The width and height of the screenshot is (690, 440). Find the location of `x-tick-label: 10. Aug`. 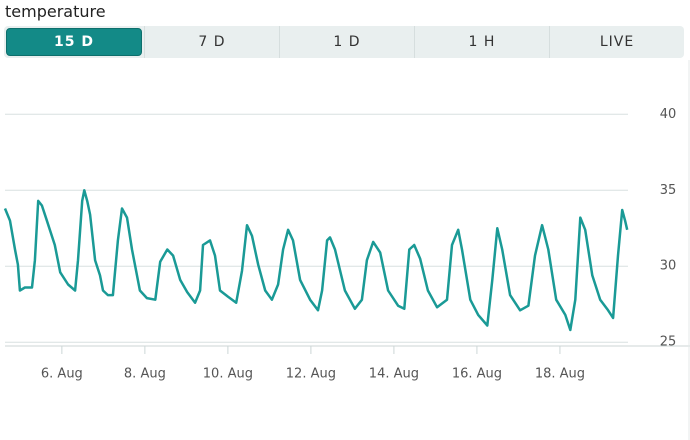

x-tick-label: 10. Aug is located at coordinates (228, 374).